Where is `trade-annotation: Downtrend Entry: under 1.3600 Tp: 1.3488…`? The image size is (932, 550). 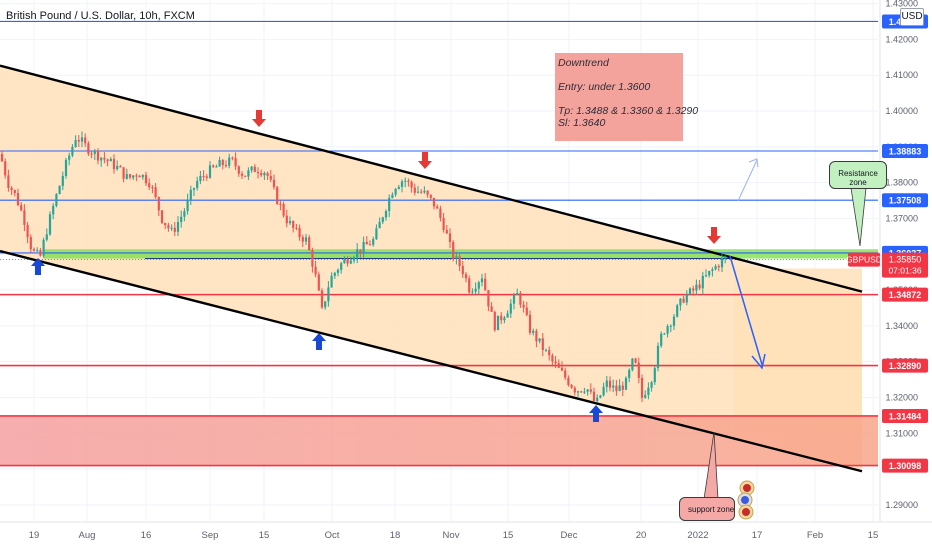
trade-annotation: Downtrend Entry: under 1.3600 Tp: 1.3488… is located at coordinates (627, 97).